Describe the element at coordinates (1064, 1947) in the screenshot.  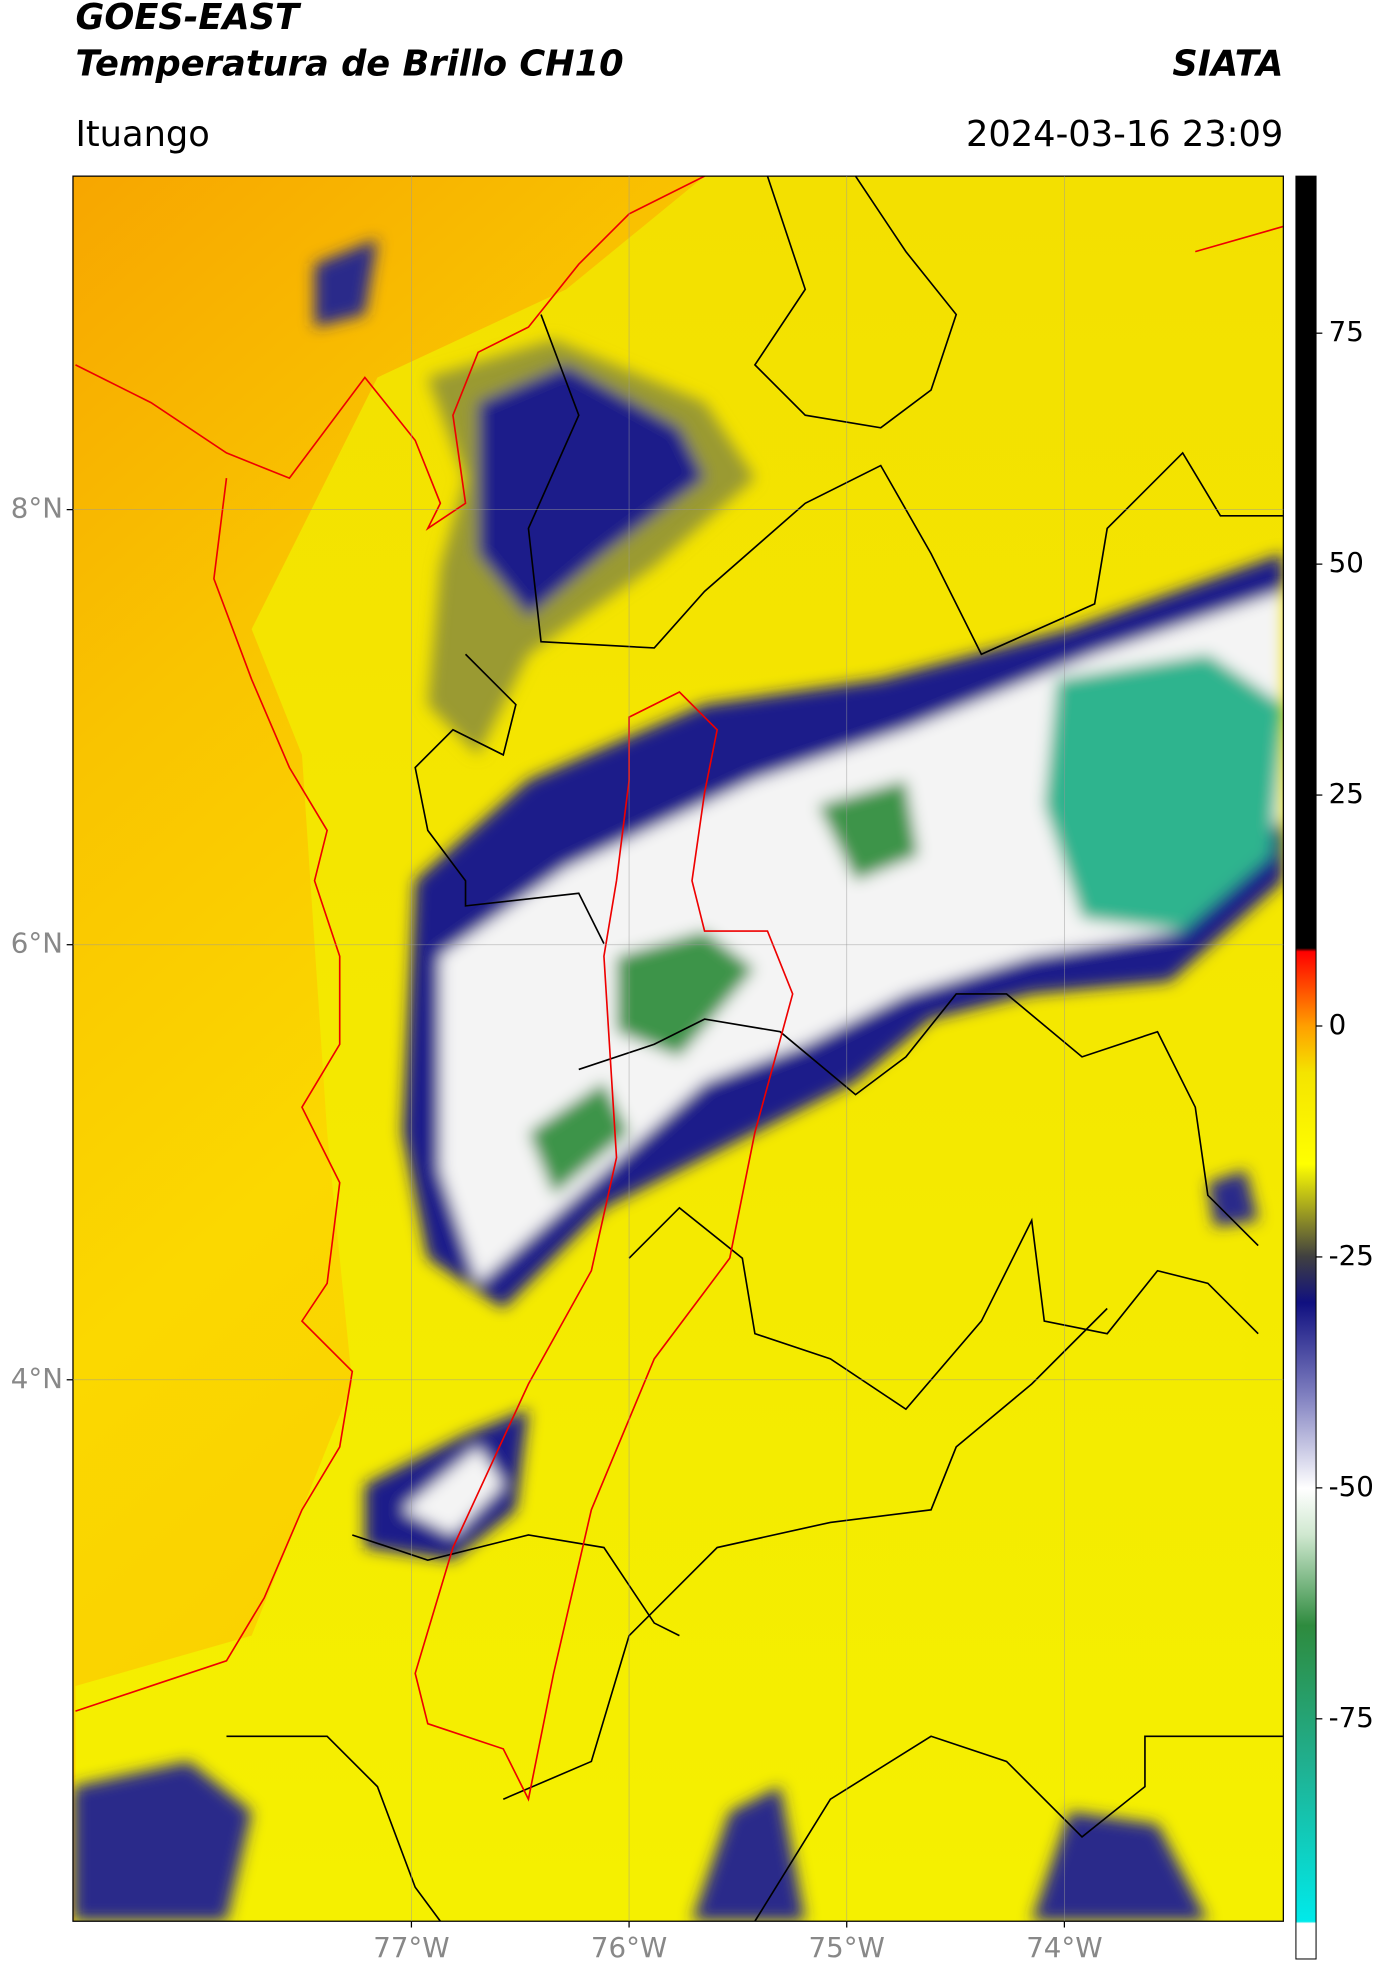
I see `x-tick-label: 74°W` at that location.